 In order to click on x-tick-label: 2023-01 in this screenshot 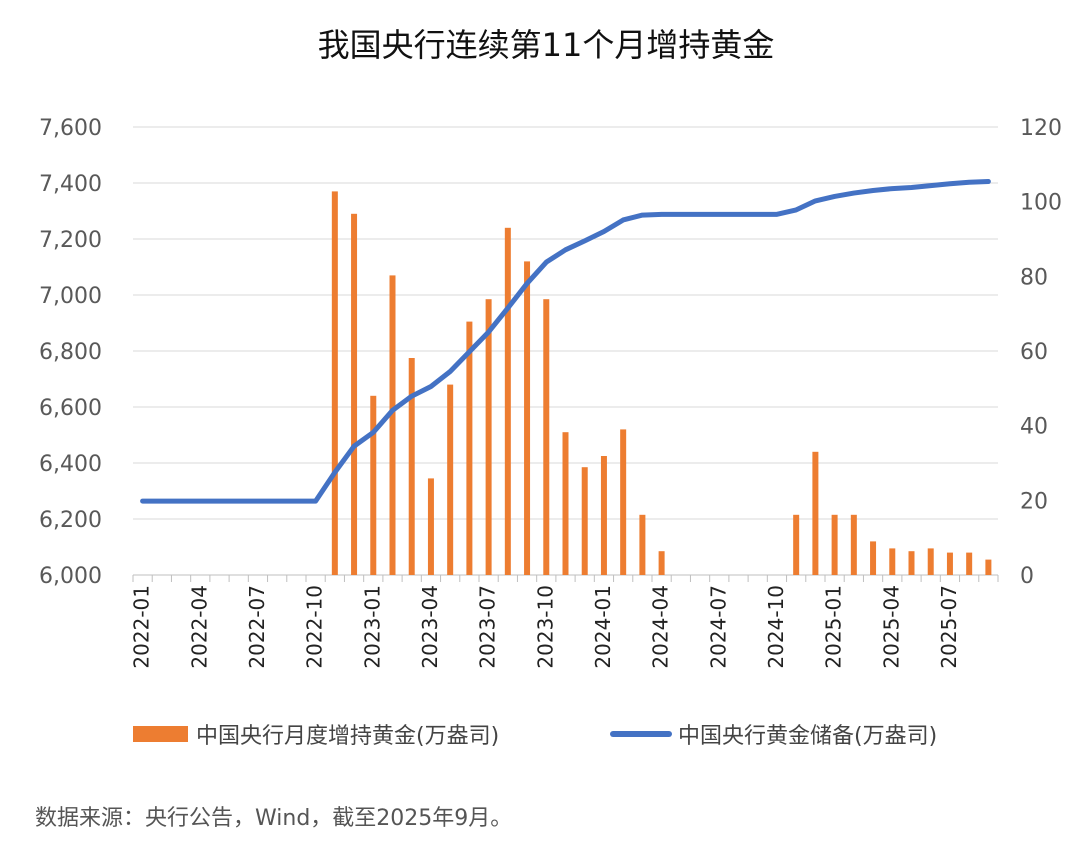, I will do `click(372, 627)`.